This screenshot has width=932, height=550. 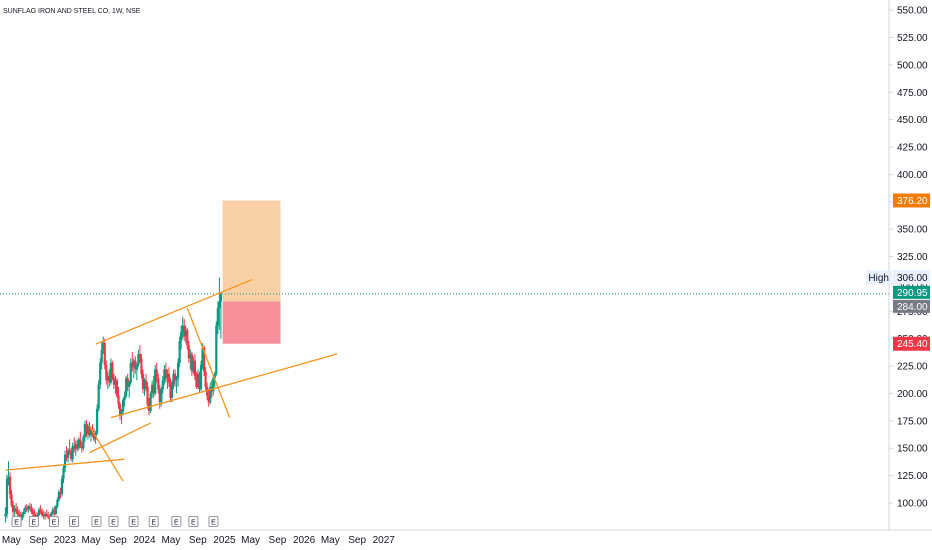 I want to click on high-label: High, so click(x=878, y=278).